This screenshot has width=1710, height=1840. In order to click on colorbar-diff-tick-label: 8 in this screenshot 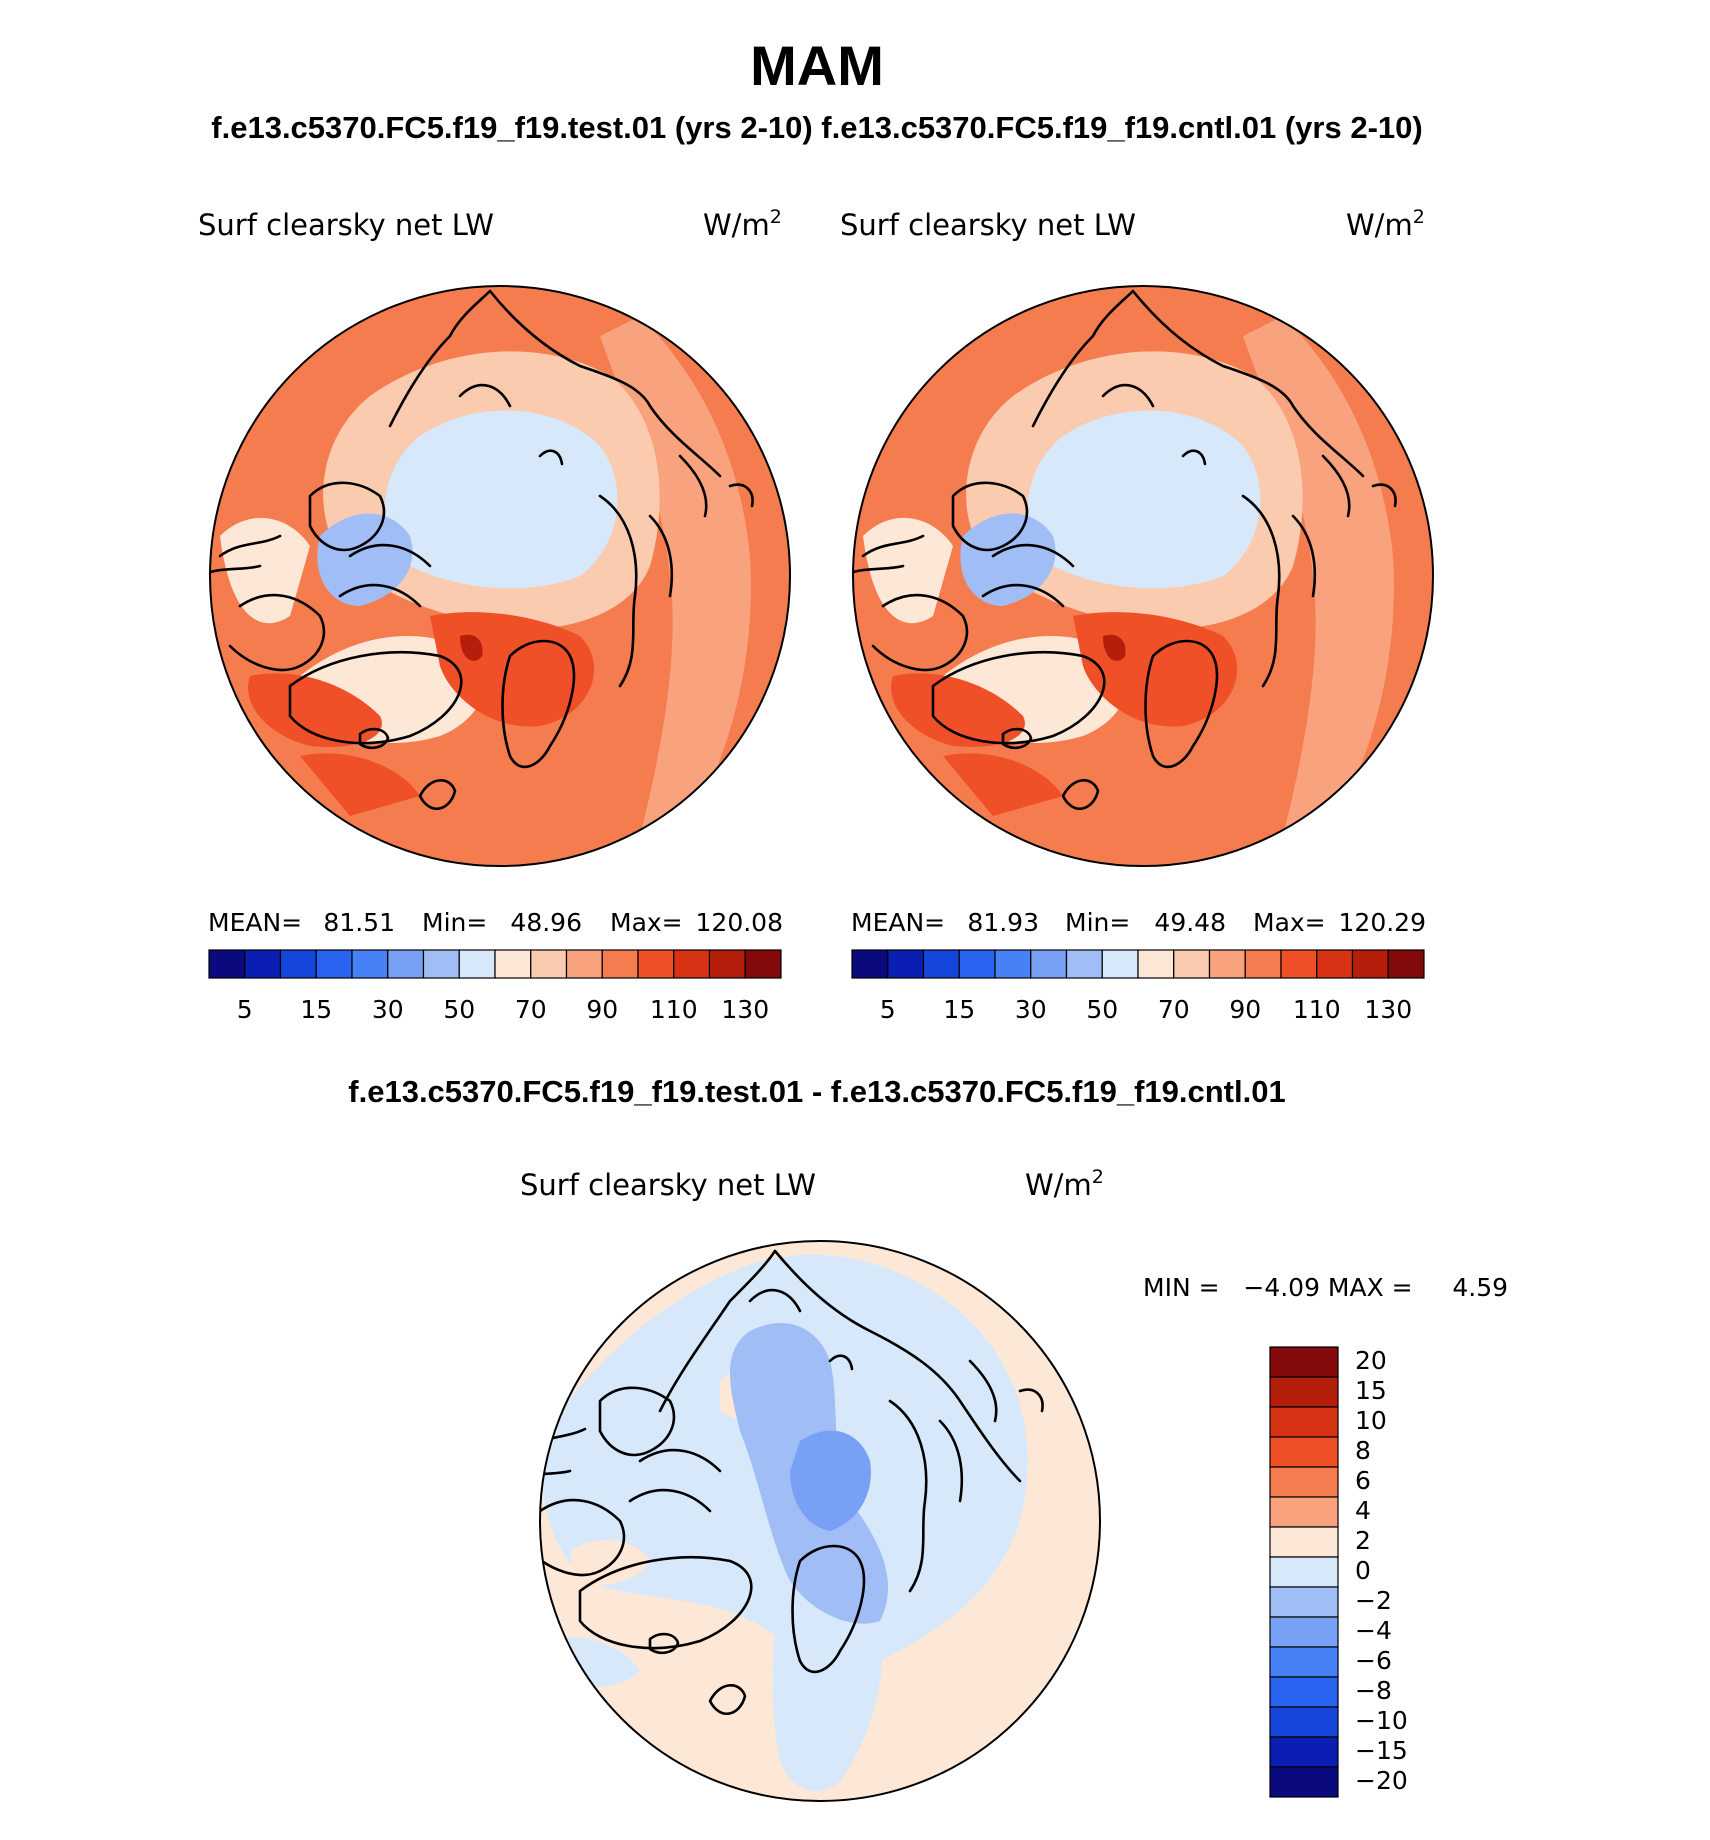, I will do `click(1363, 1450)`.